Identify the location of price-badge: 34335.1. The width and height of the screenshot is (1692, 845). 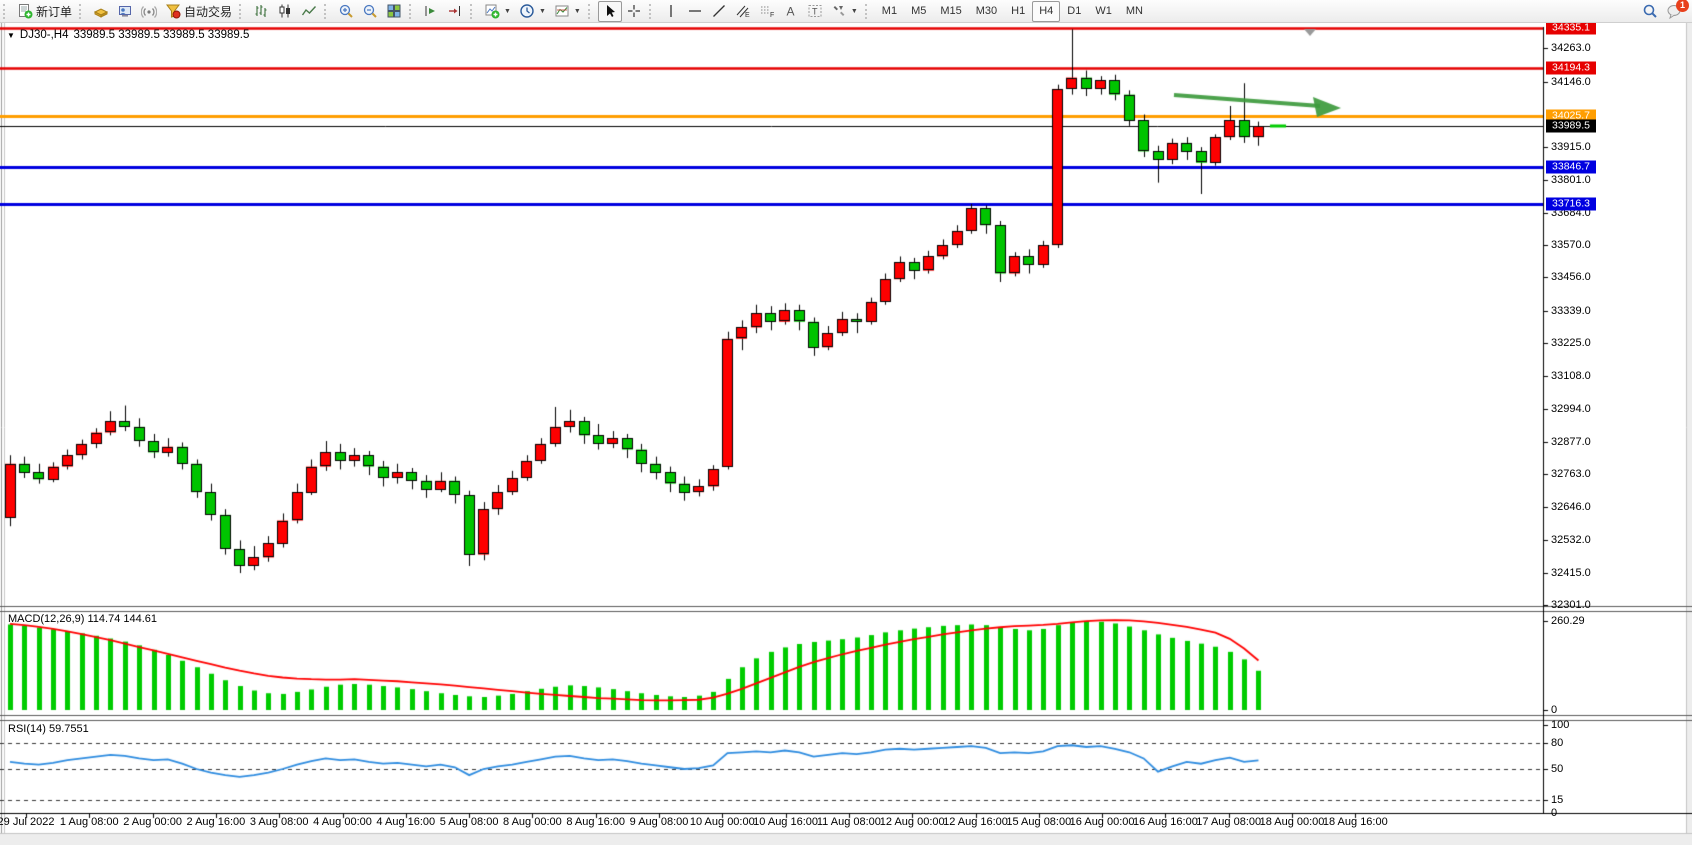
(1571, 28).